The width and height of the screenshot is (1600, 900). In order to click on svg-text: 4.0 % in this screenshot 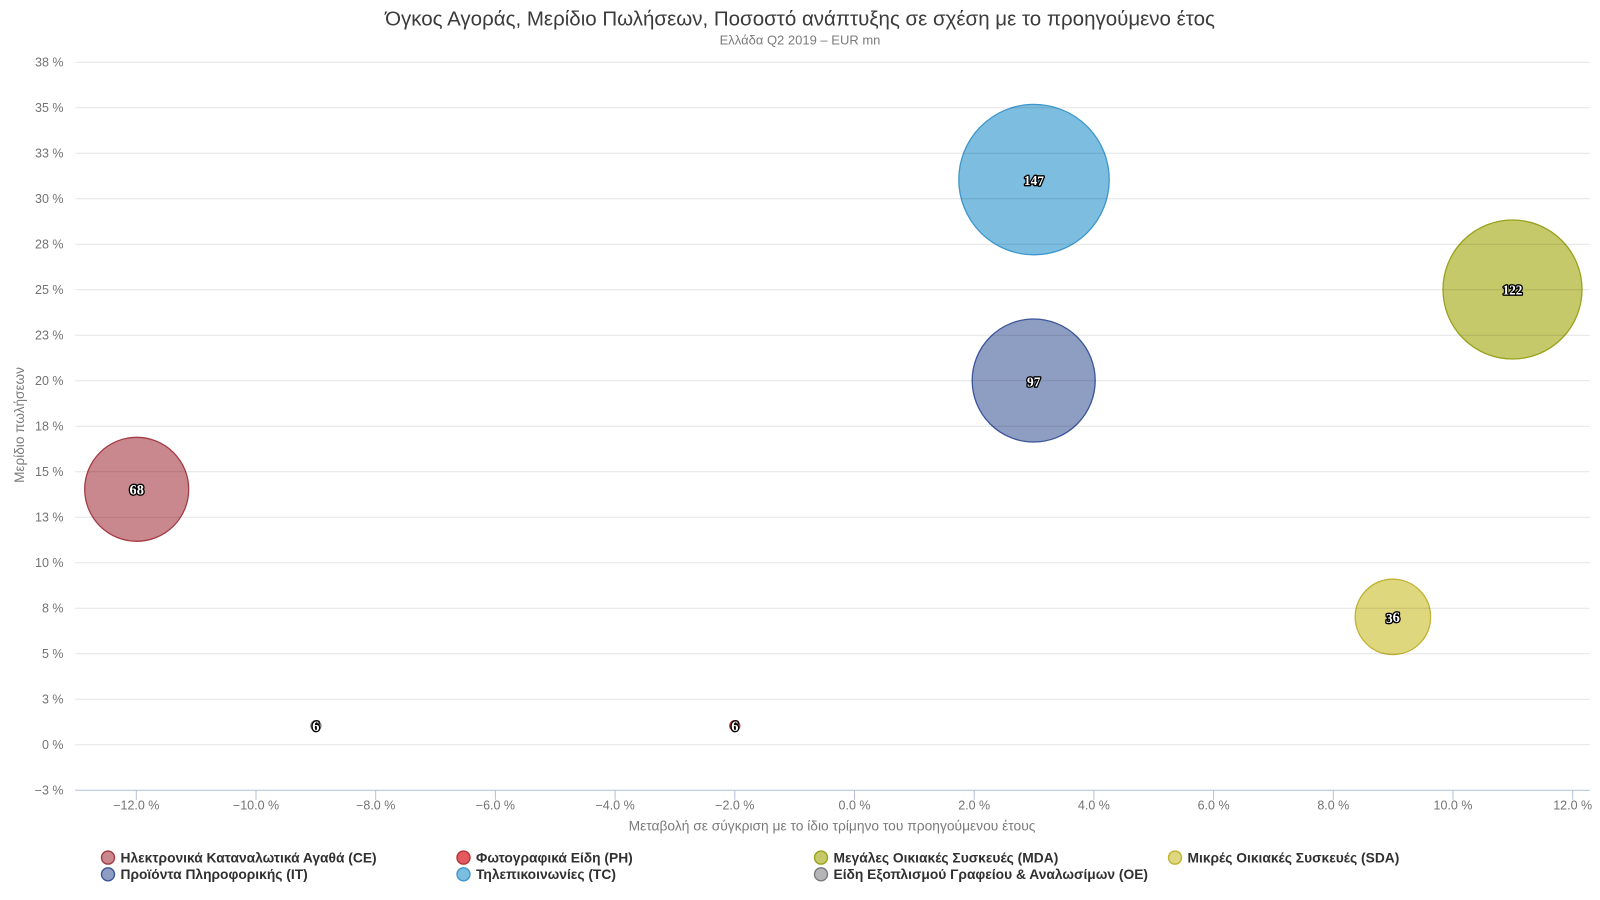, I will do `click(1094, 805)`.